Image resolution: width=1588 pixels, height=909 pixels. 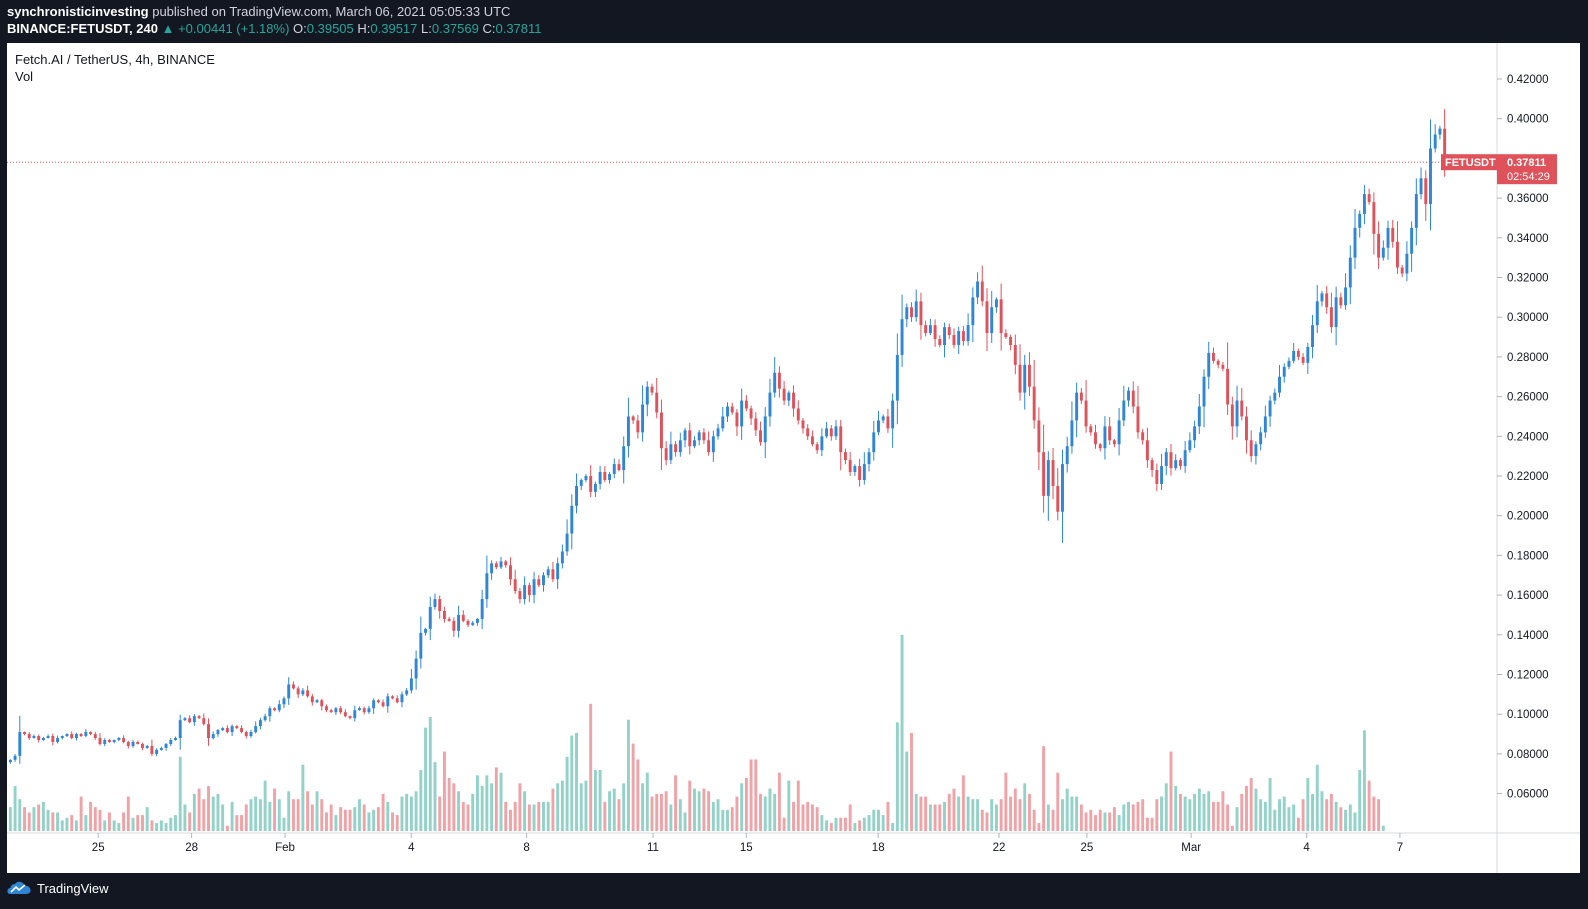 What do you see at coordinates (1499, 169) in the screenshot?
I see `last-price-tag: FETUSDT 0.37811 02:54:29` at bounding box center [1499, 169].